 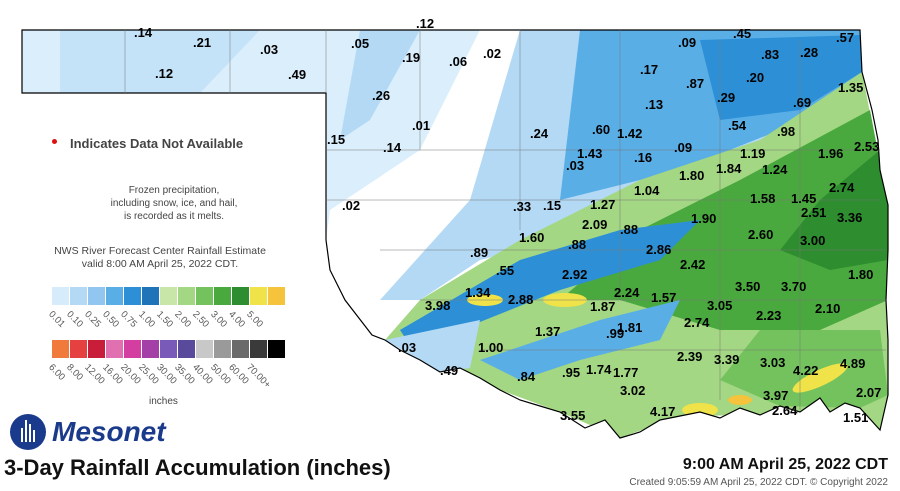 I want to click on station-value: 4.17, so click(x=663, y=411).